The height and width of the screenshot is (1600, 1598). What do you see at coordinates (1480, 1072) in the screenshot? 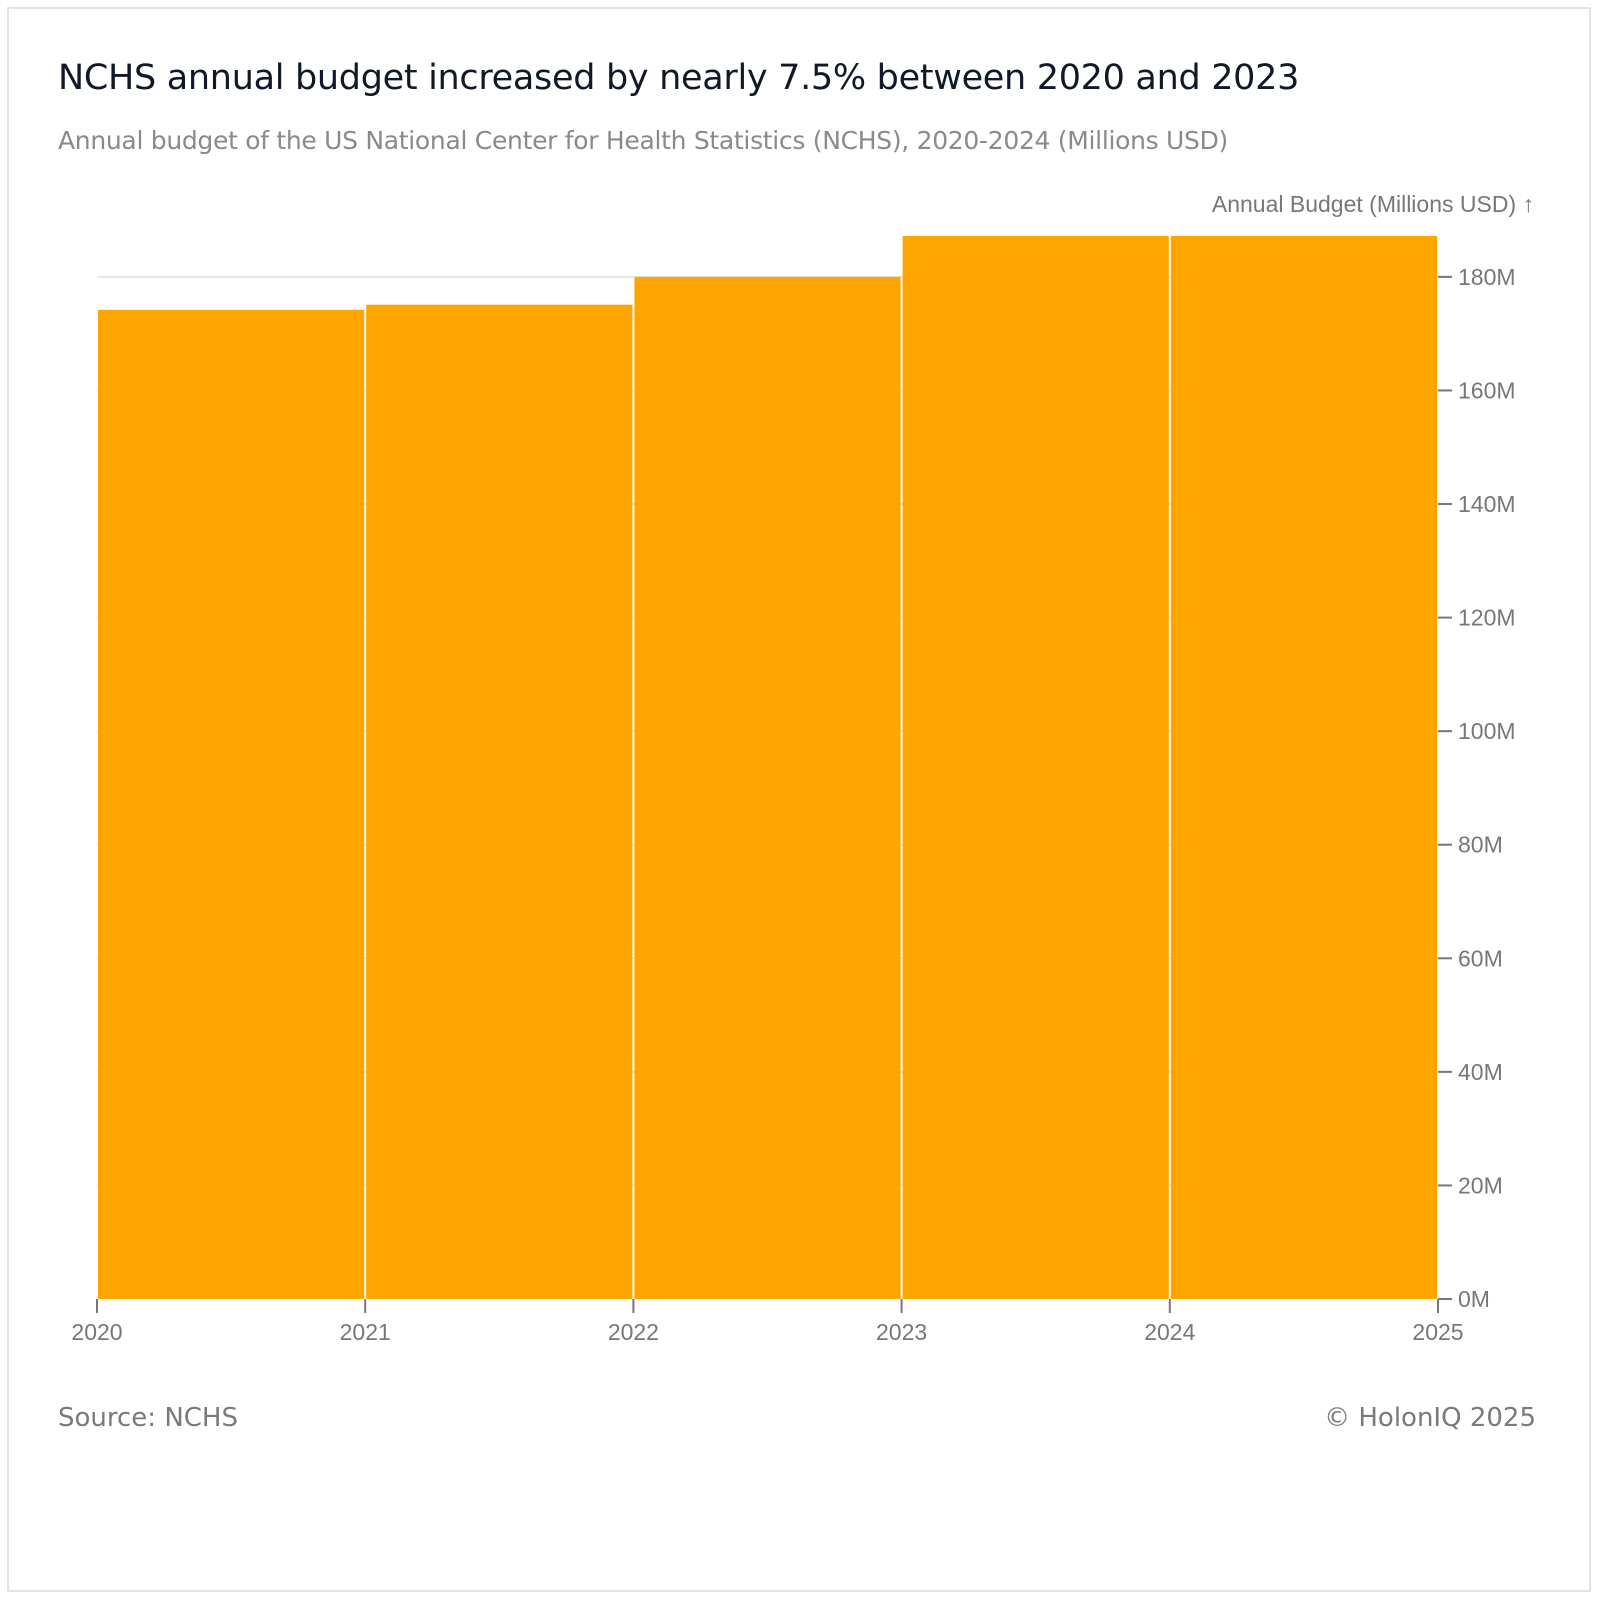
I see `y-tick-label: 40M` at bounding box center [1480, 1072].